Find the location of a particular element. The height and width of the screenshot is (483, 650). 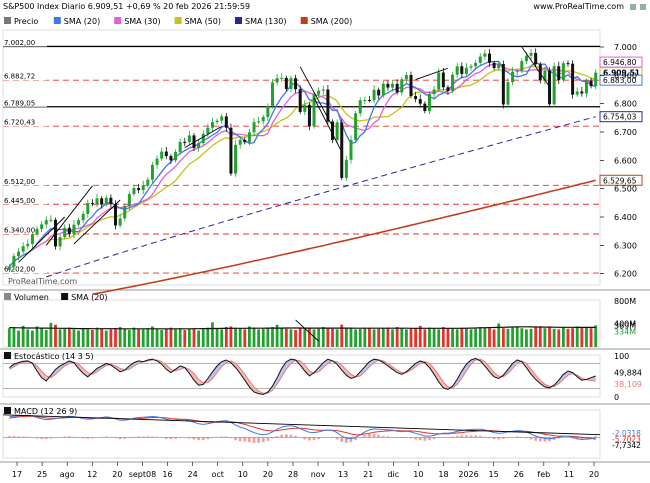

x-tick-label: ago is located at coordinates (67, 474).